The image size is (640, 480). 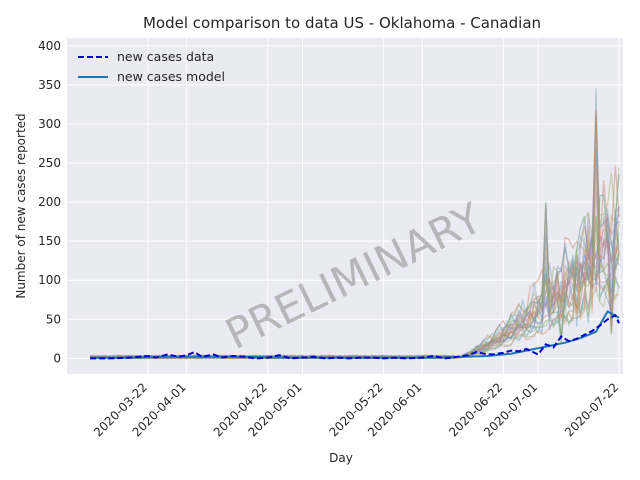 I want to click on y-tick-label: 50, so click(x=53, y=319).